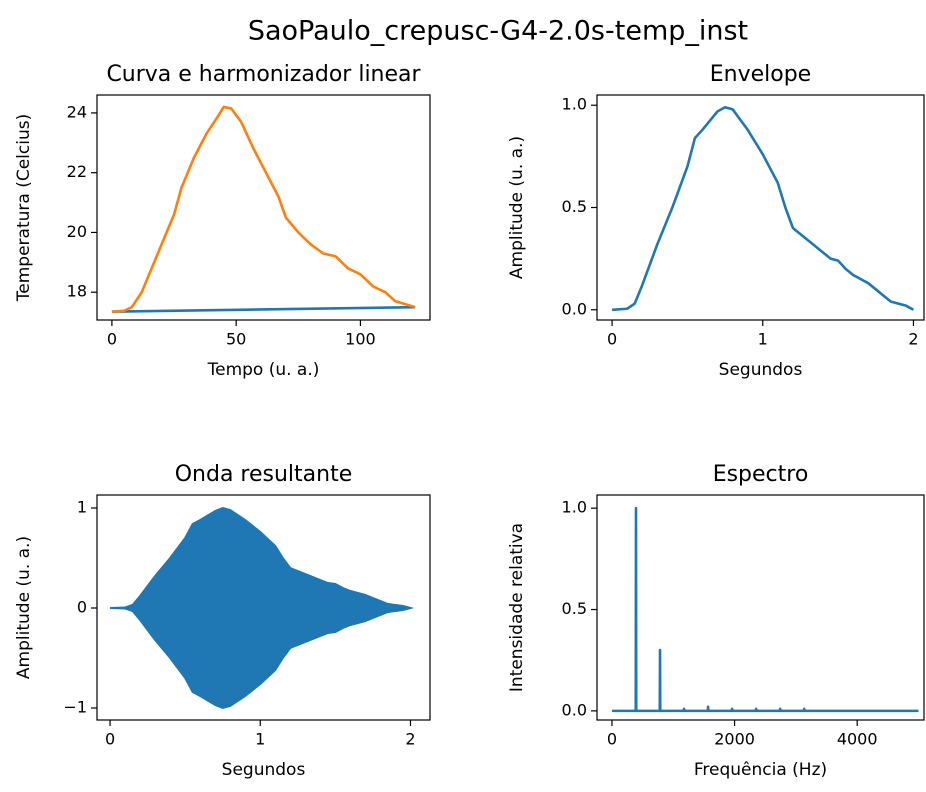 The height and width of the screenshot is (792, 926). Describe the element at coordinates (82, 607) in the screenshot. I see `y-tick-label: 0` at that location.